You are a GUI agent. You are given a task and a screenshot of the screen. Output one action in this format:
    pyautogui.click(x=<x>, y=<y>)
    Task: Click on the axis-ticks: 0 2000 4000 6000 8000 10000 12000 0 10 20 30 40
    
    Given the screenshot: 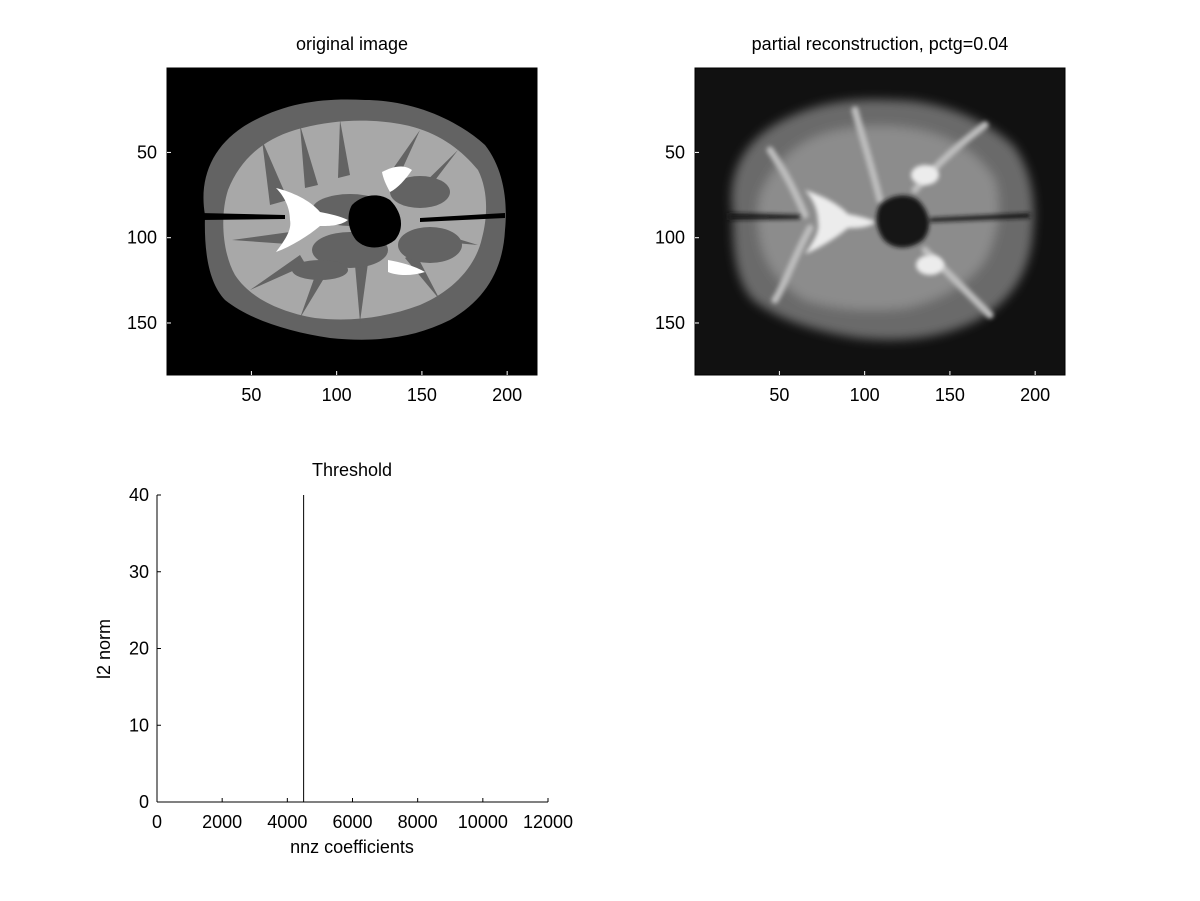 What is the action you would take?
    pyautogui.click(x=351, y=658)
    